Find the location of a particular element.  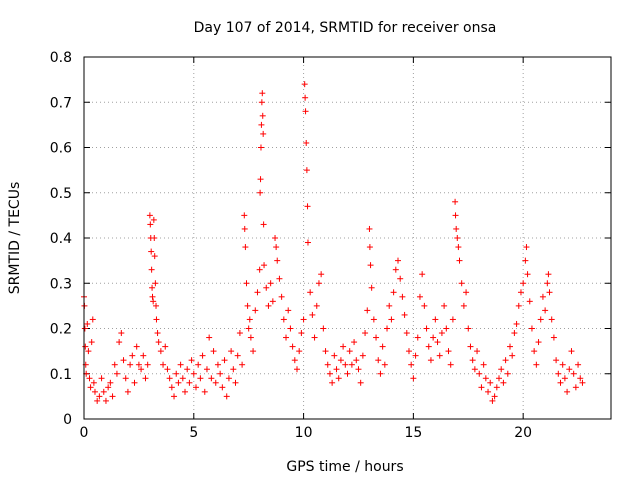

x-tick-label: 0 is located at coordinates (84, 433).